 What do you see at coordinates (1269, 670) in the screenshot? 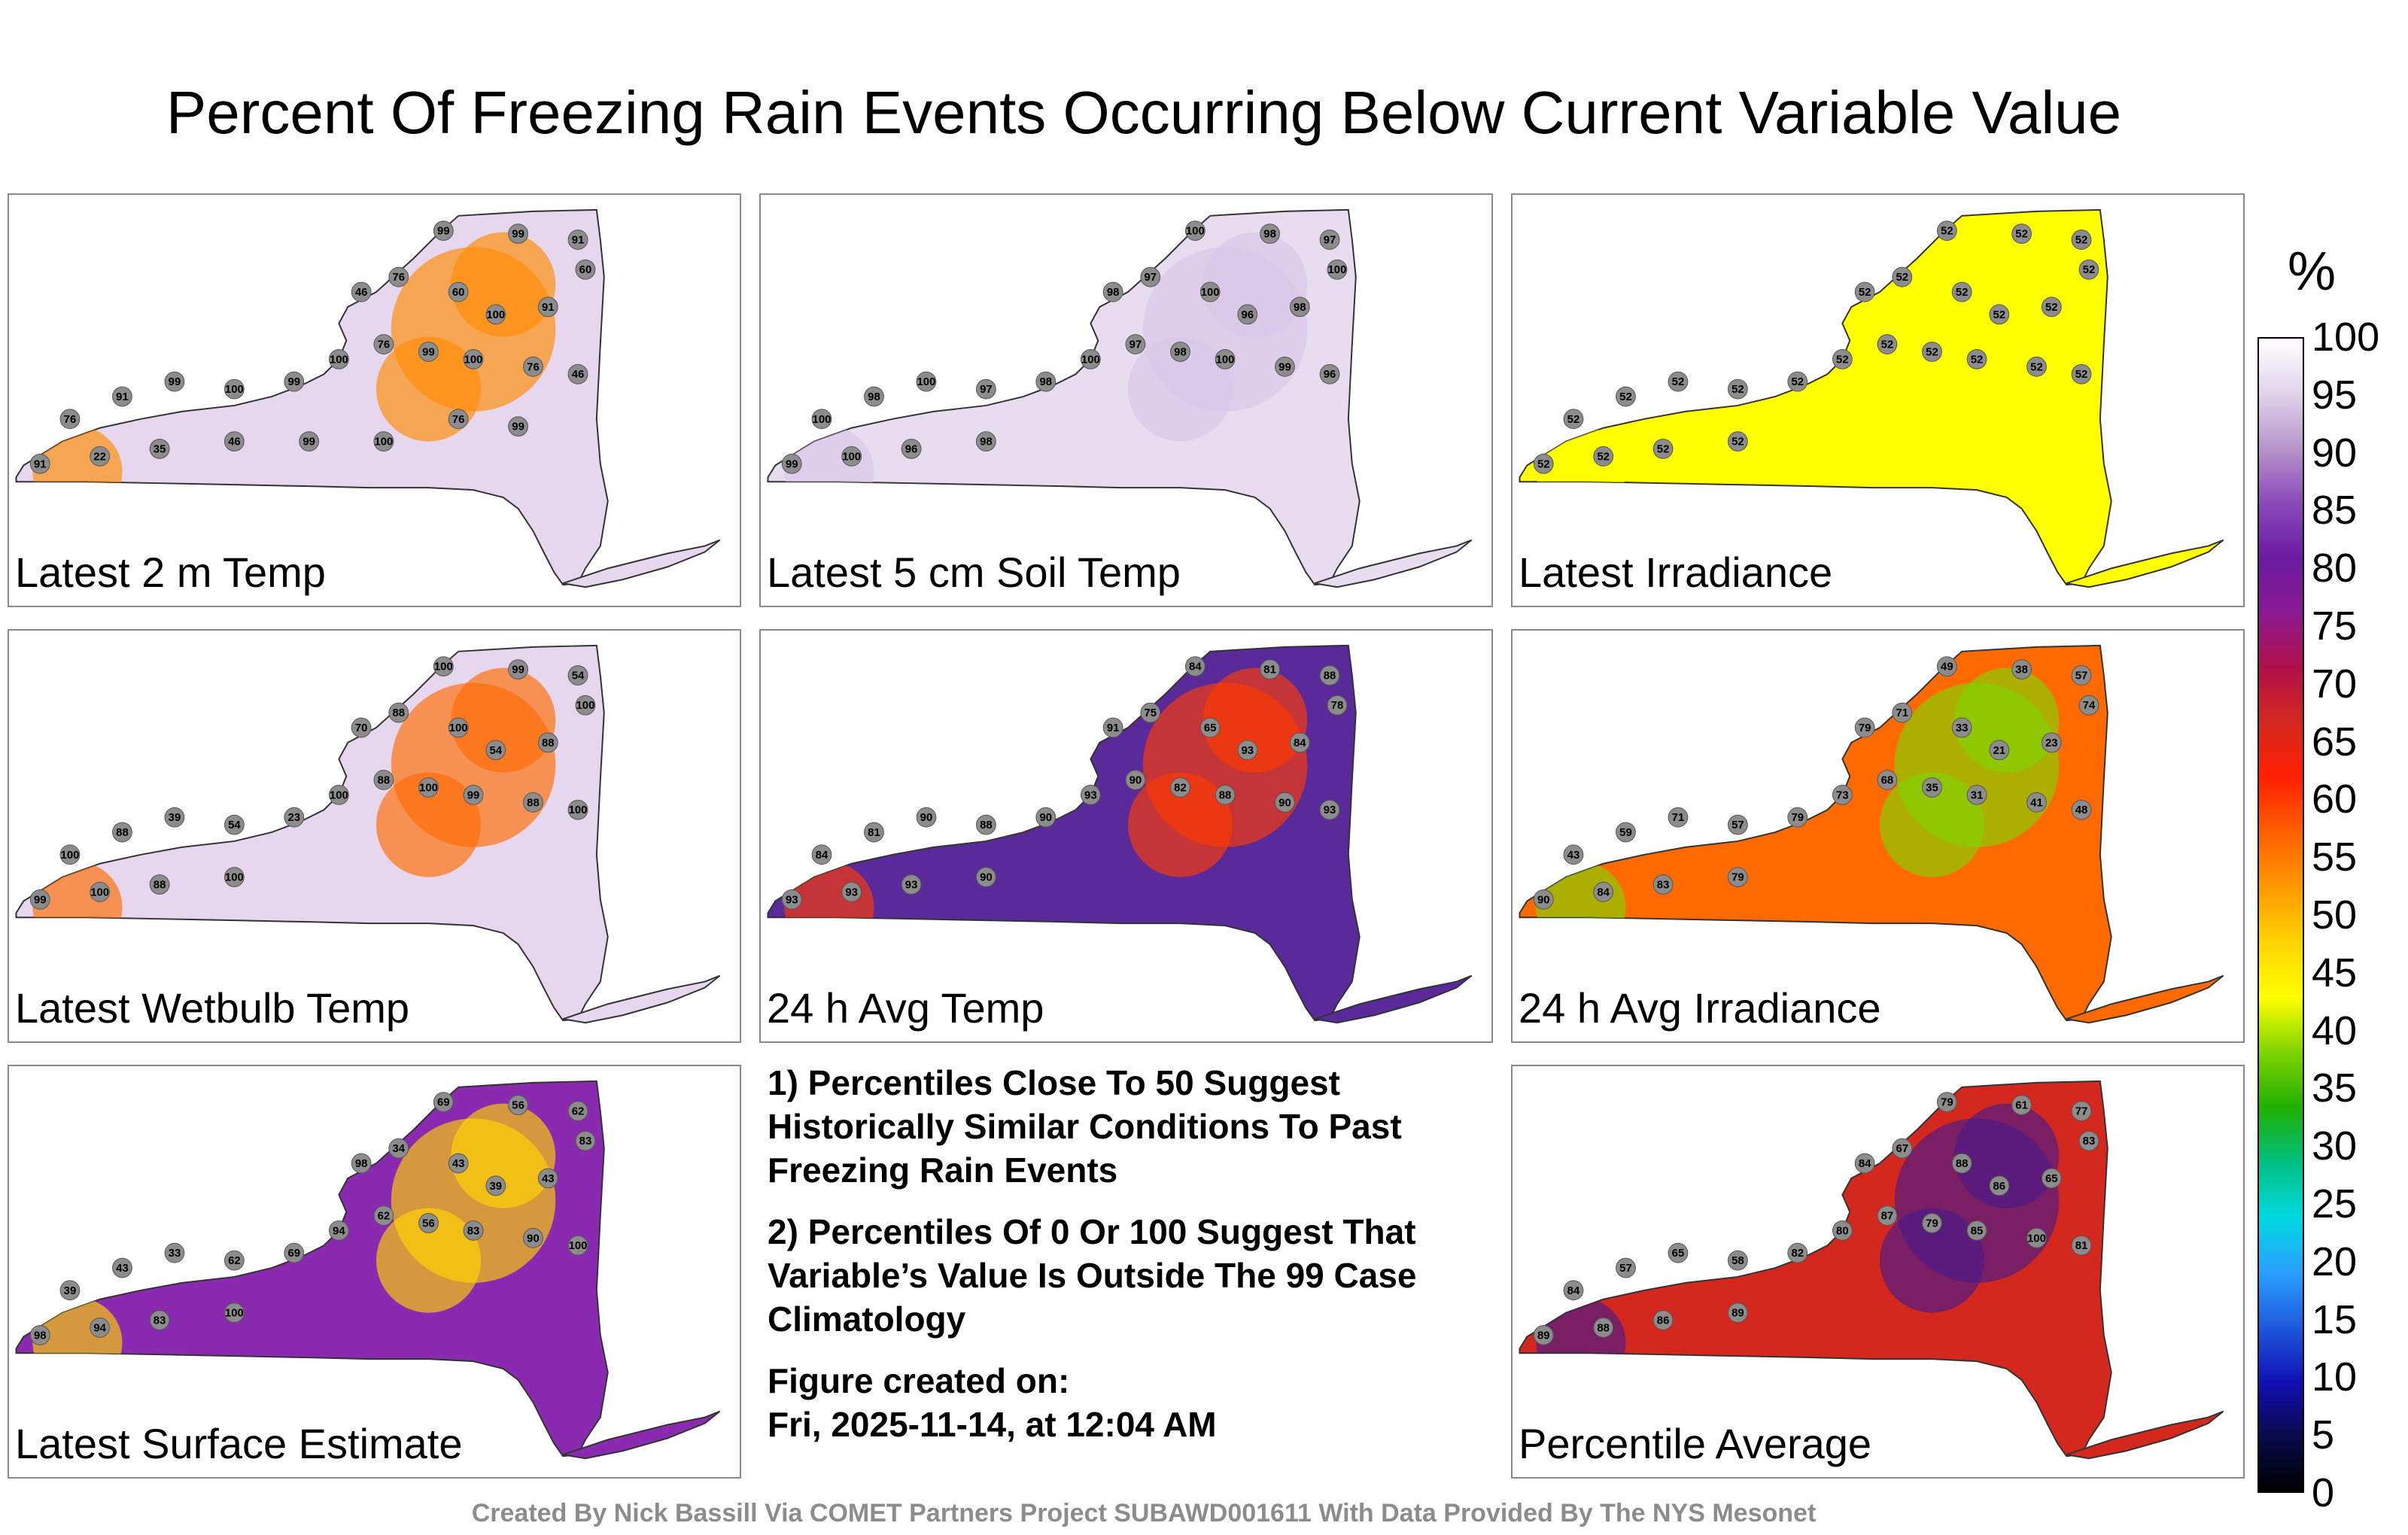
I see `station-value: 81` at bounding box center [1269, 670].